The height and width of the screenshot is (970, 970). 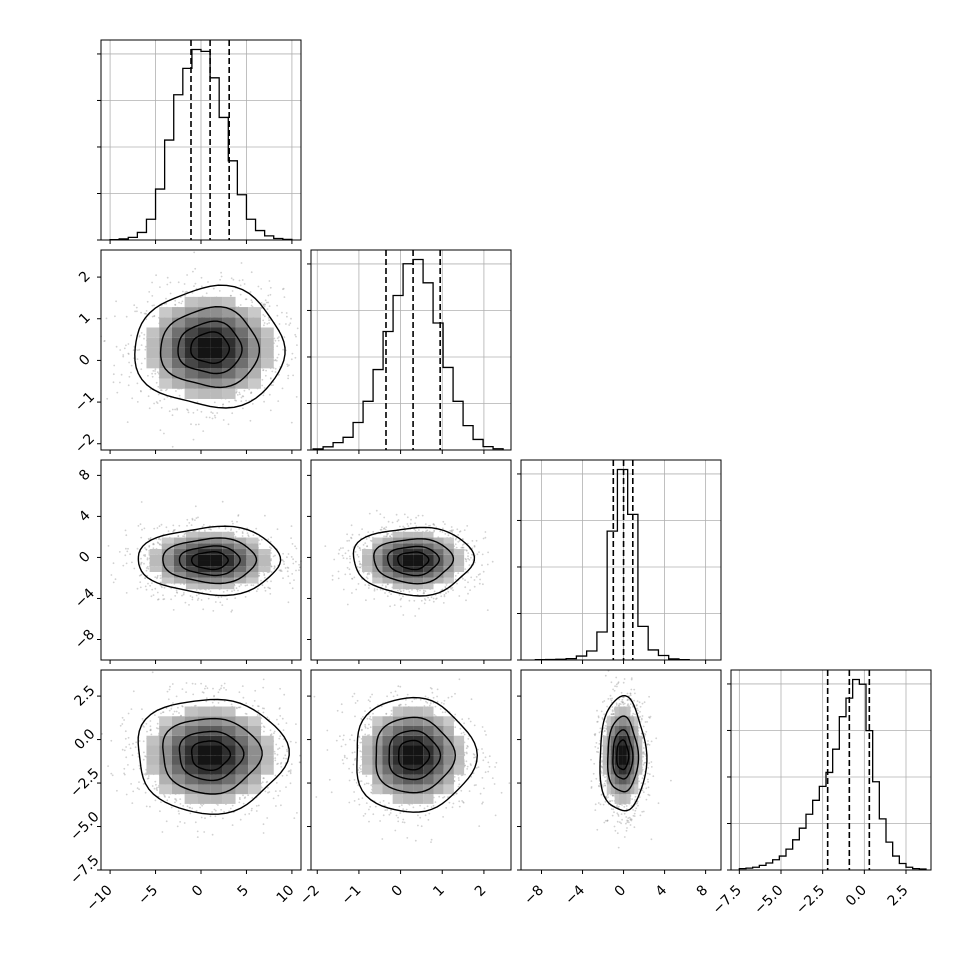 What do you see at coordinates (187, 353) in the screenshot?
I see `panel-1-0: 210−1−2` at bounding box center [187, 353].